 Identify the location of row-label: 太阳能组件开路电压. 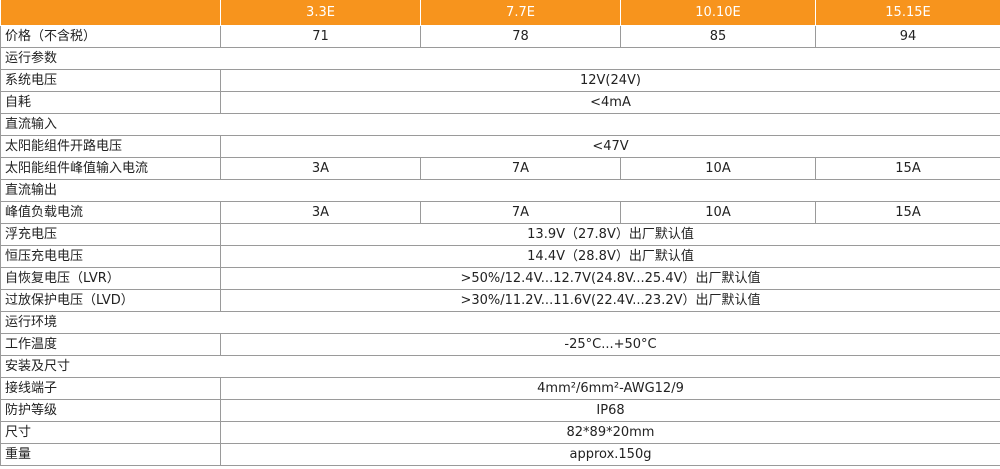
(110, 146).